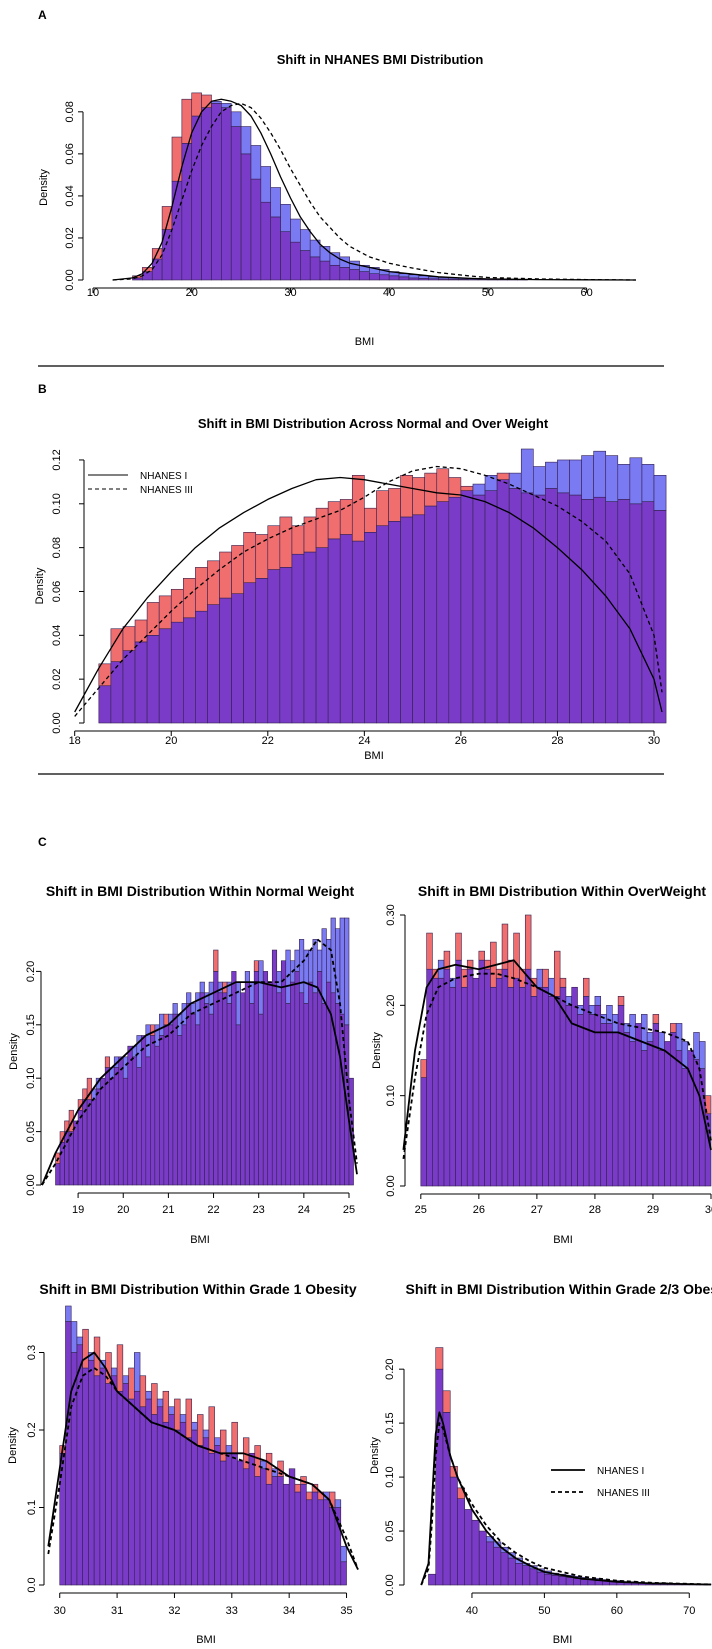 This screenshot has width=712, height=1649. What do you see at coordinates (654, 741) in the screenshot?
I see `x-tick-label: 30` at bounding box center [654, 741].